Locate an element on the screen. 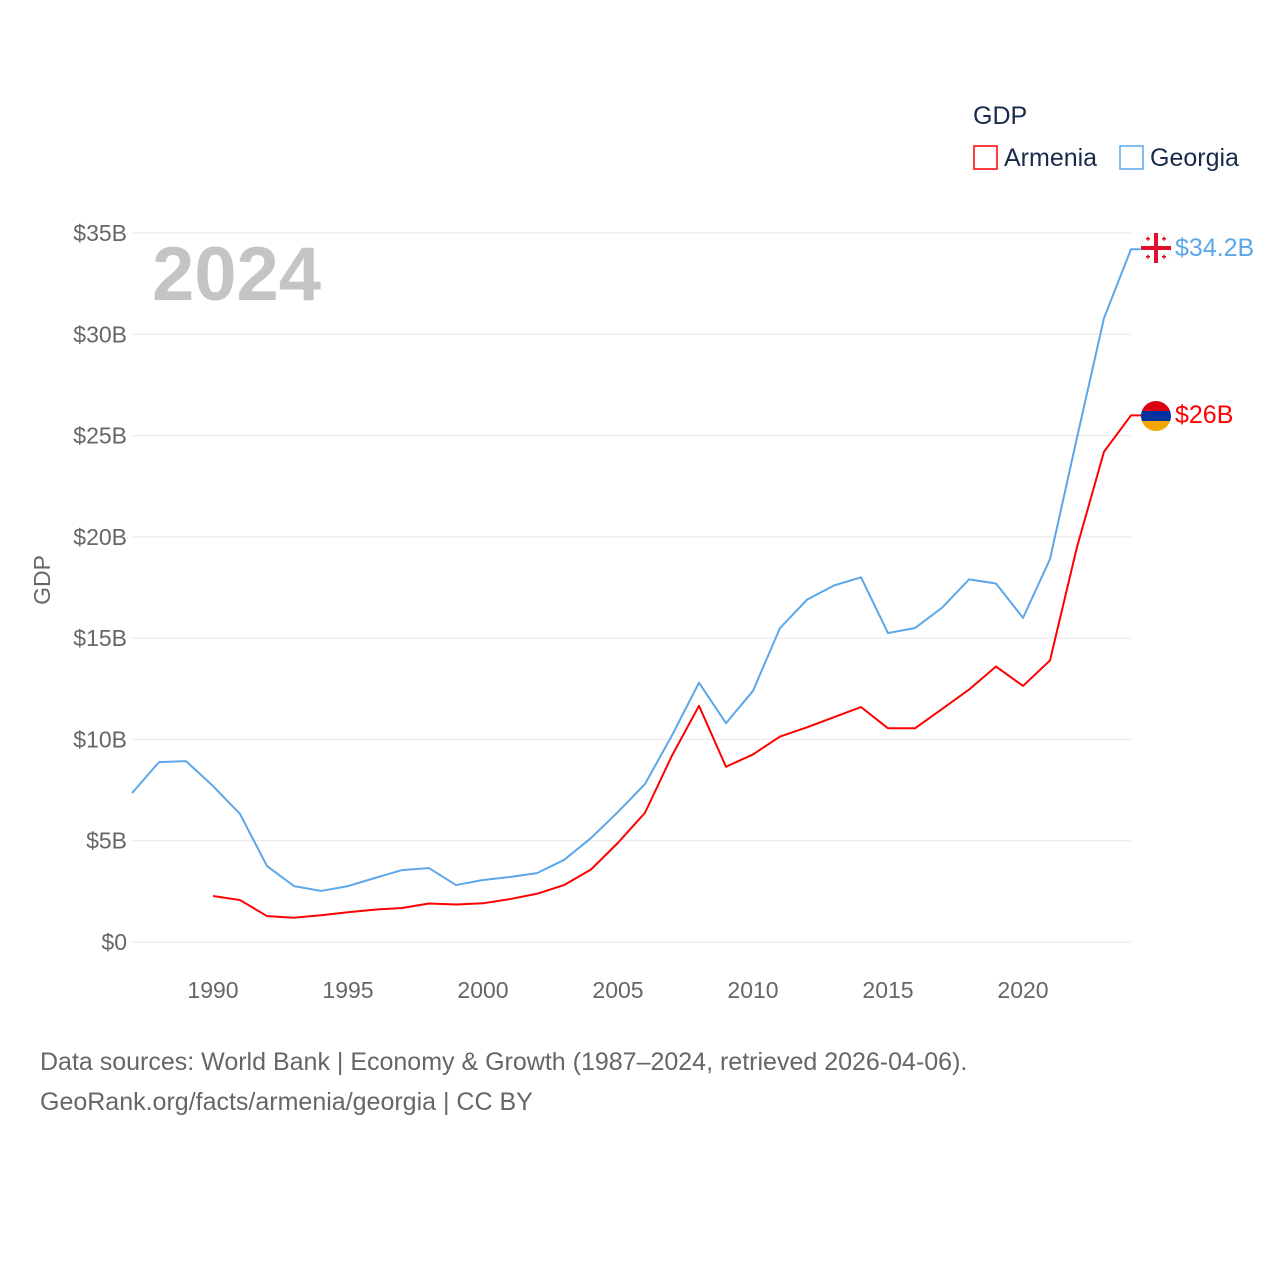  legend-item-armenia: Armenia is located at coordinates (1035, 158).